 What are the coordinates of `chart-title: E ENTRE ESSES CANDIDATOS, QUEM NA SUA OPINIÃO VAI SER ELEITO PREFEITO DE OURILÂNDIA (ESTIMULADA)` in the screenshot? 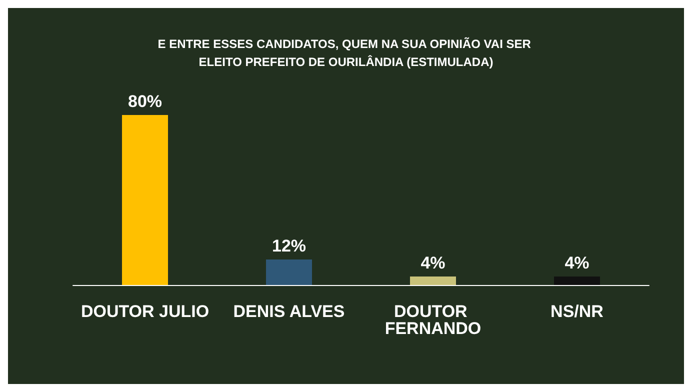 It's located at (346, 53).